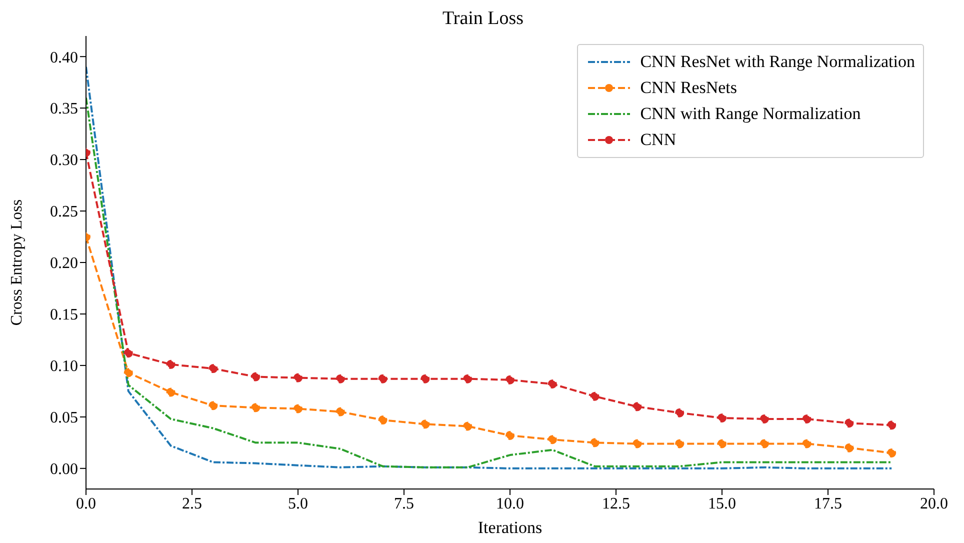  I want to click on x-tick-label: 12.5, so click(616, 503).